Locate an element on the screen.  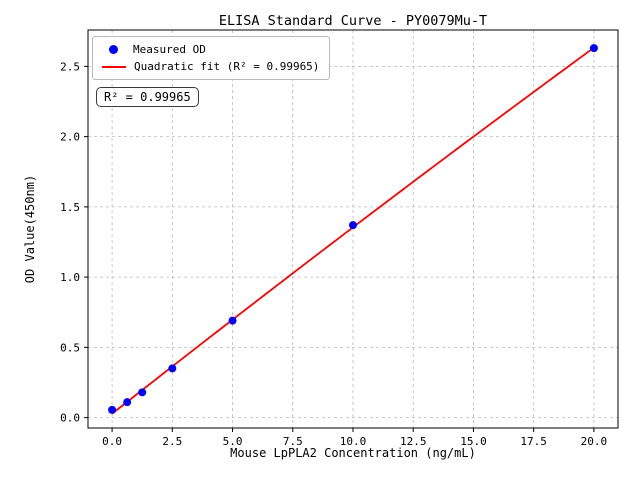
x-tick-label: 2.5 is located at coordinates (172, 441).